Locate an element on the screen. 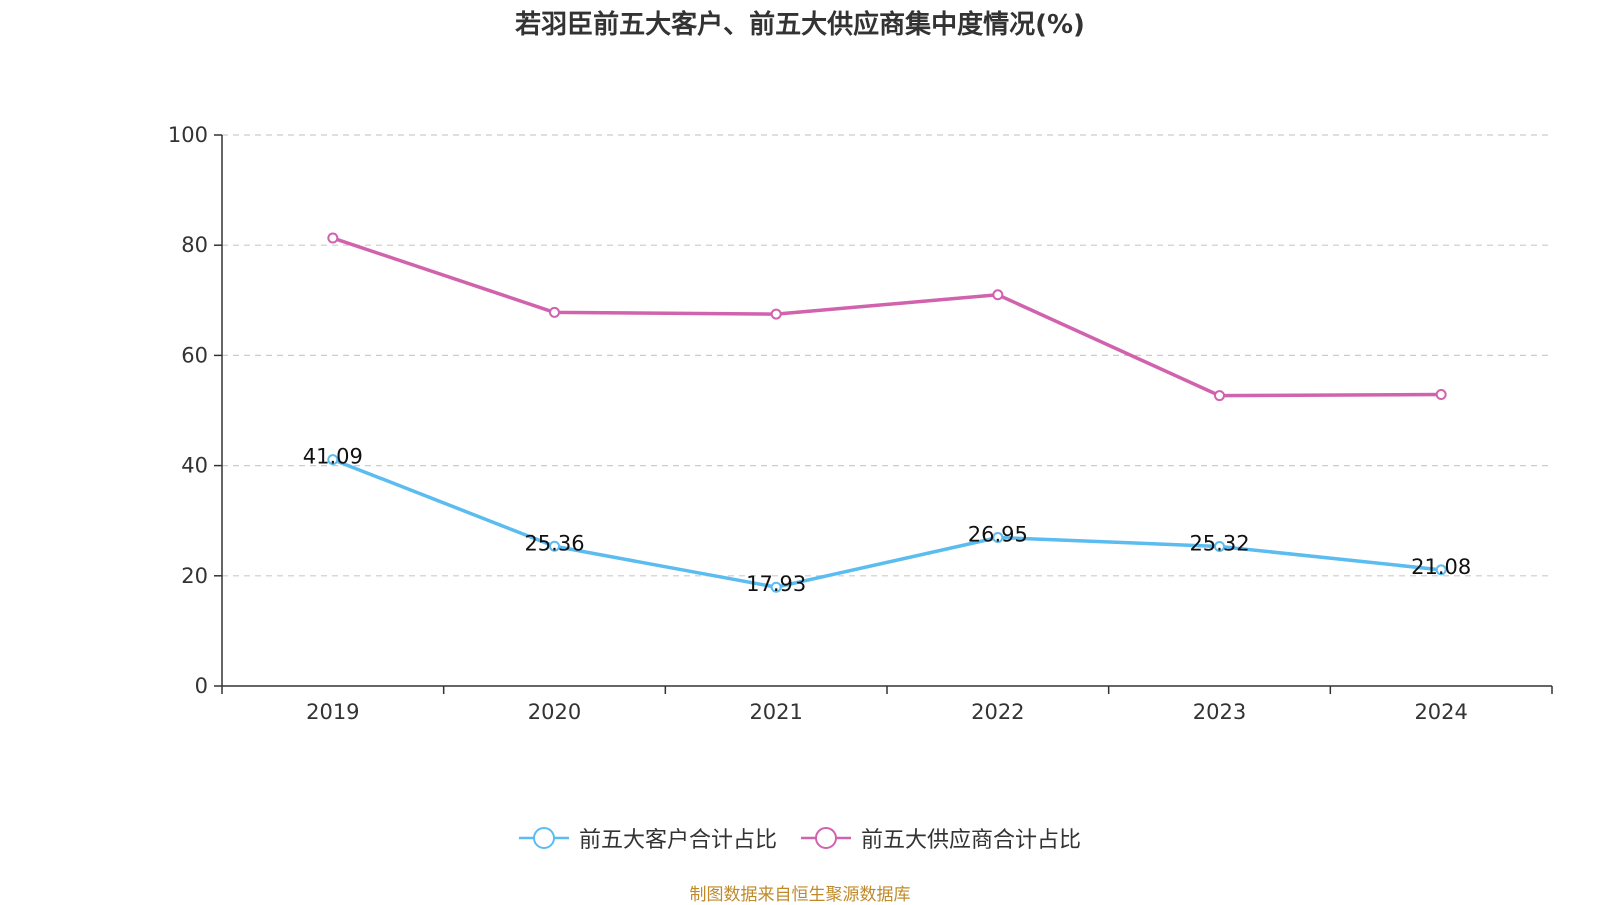 This screenshot has width=1600, height=905. x-tick-label: 2021 is located at coordinates (775, 712).